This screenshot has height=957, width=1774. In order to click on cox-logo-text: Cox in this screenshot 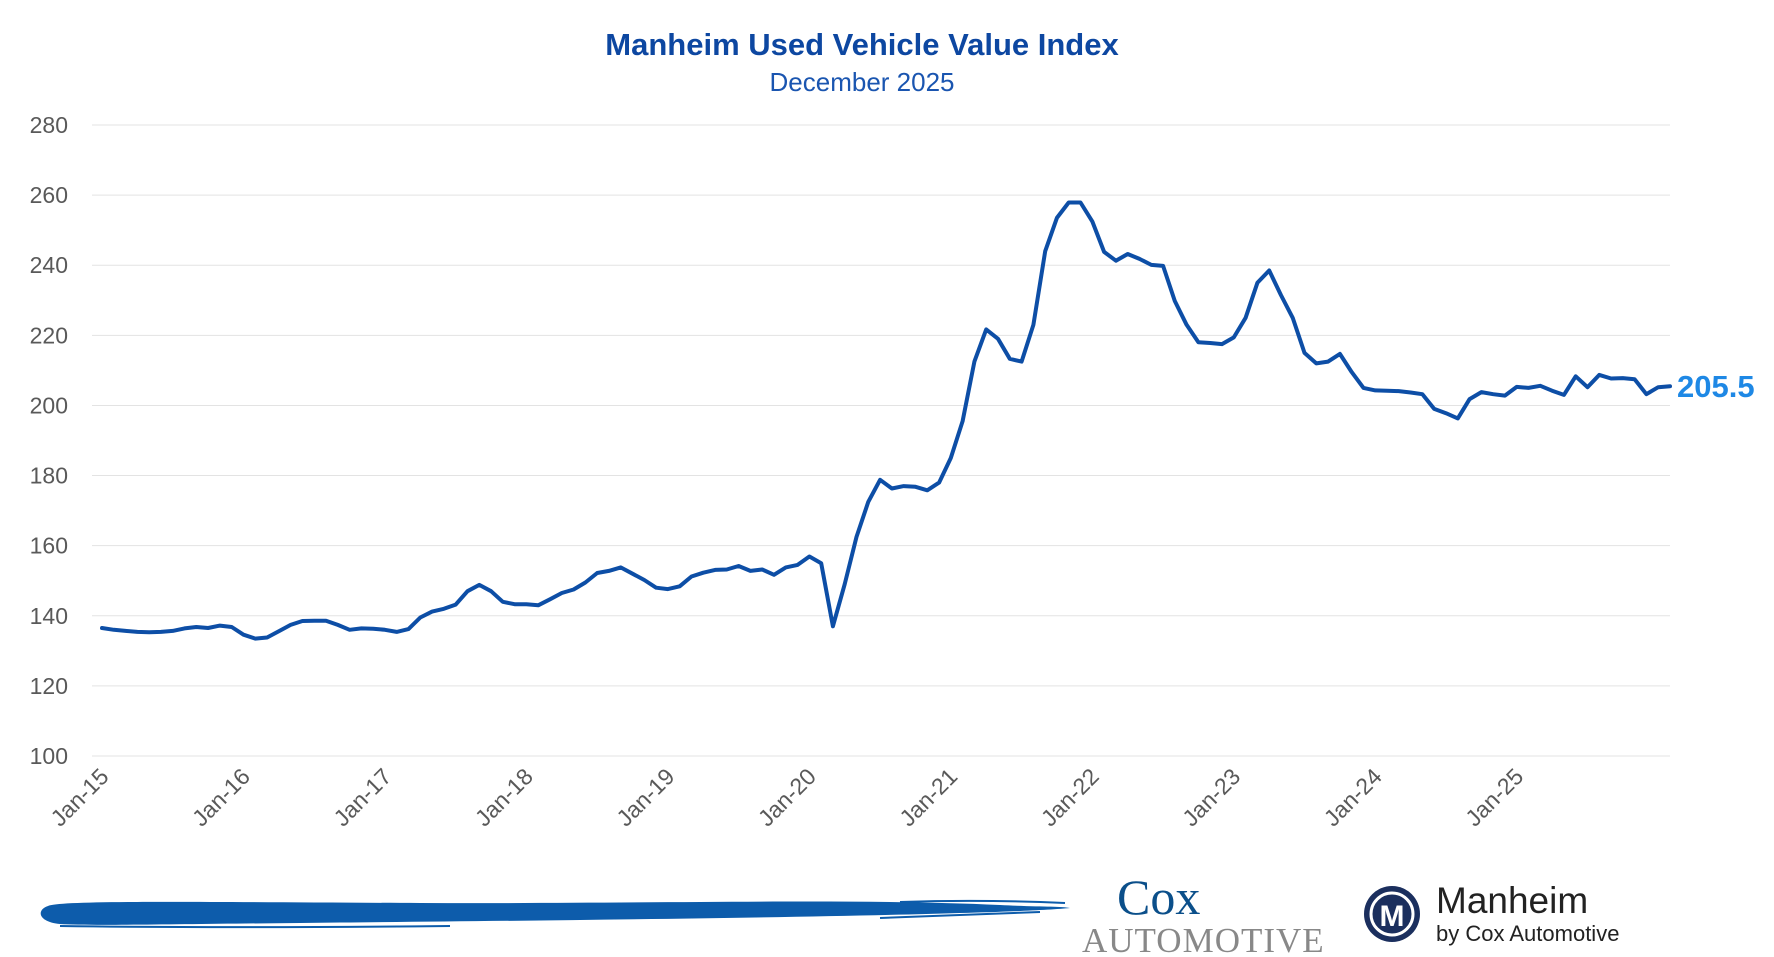, I will do `click(1158, 897)`.